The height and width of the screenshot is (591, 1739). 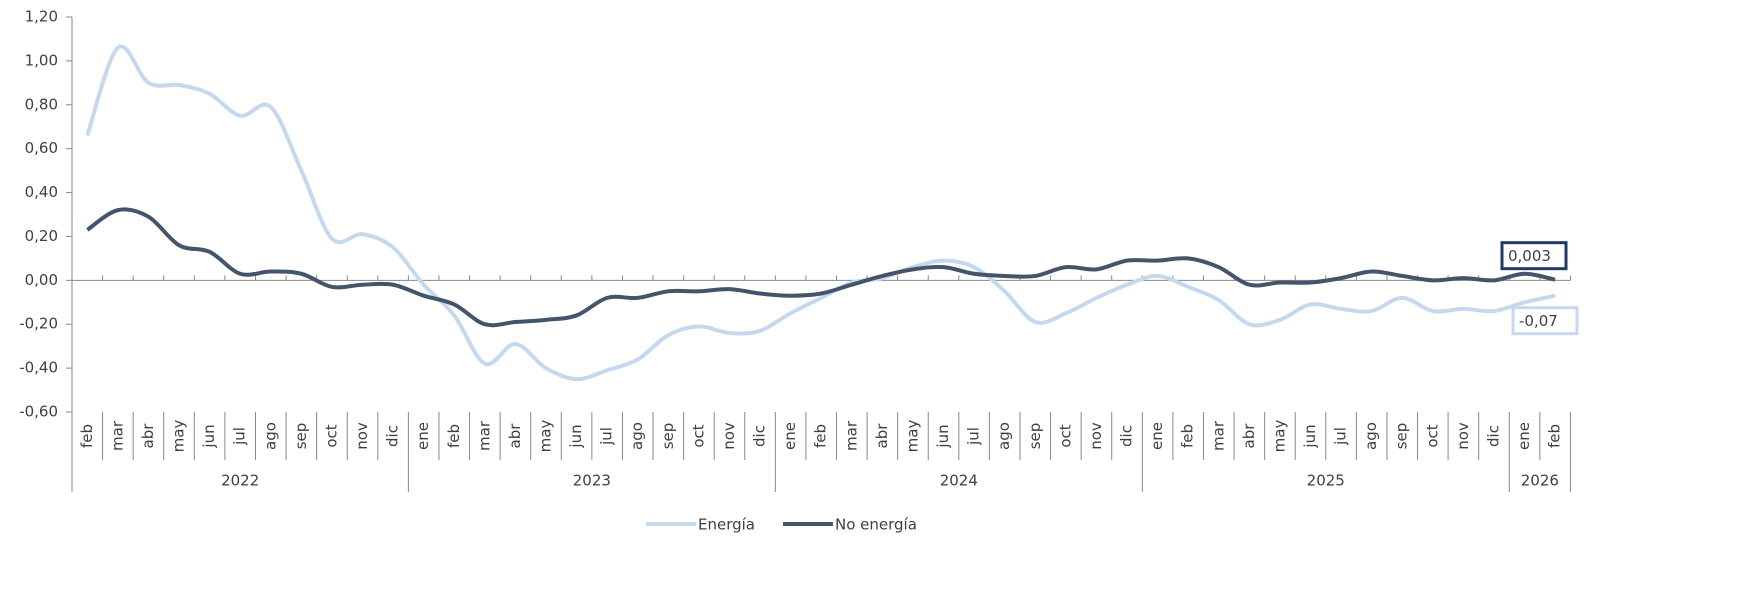 I want to click on legend-label: No energía, so click(x=876, y=525).